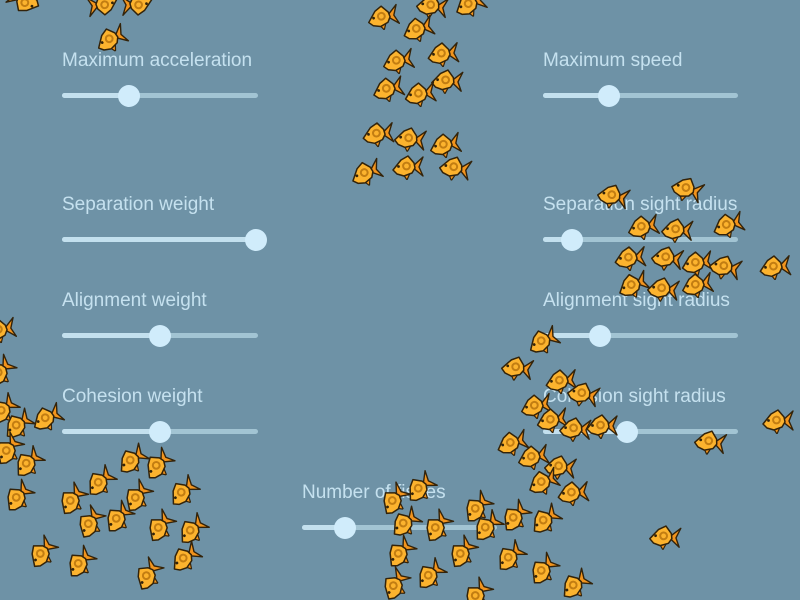 The height and width of the screenshot is (600, 800). I want to click on slider-track-maximum-speed, so click(640, 95).